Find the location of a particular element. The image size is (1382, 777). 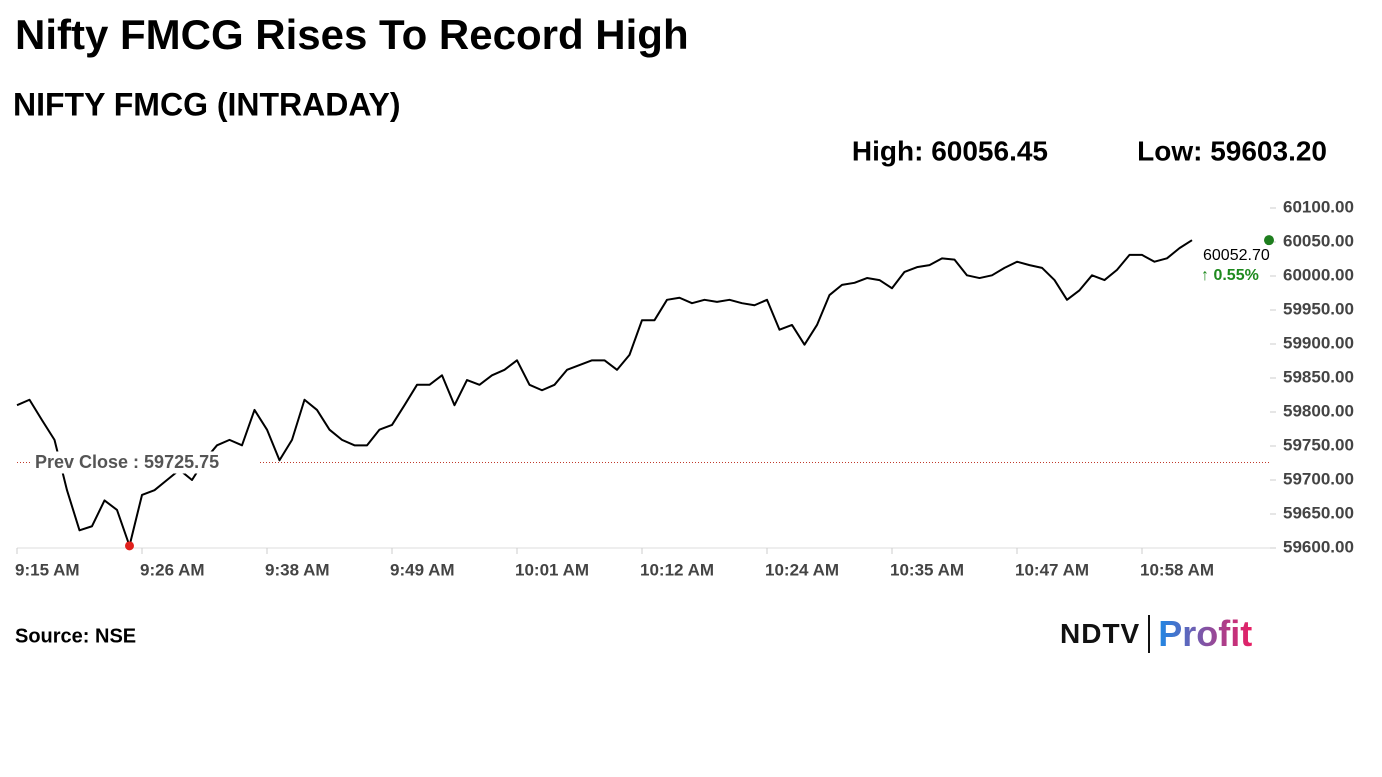

y-tick-label: 59600.00 is located at coordinates (1318, 546).